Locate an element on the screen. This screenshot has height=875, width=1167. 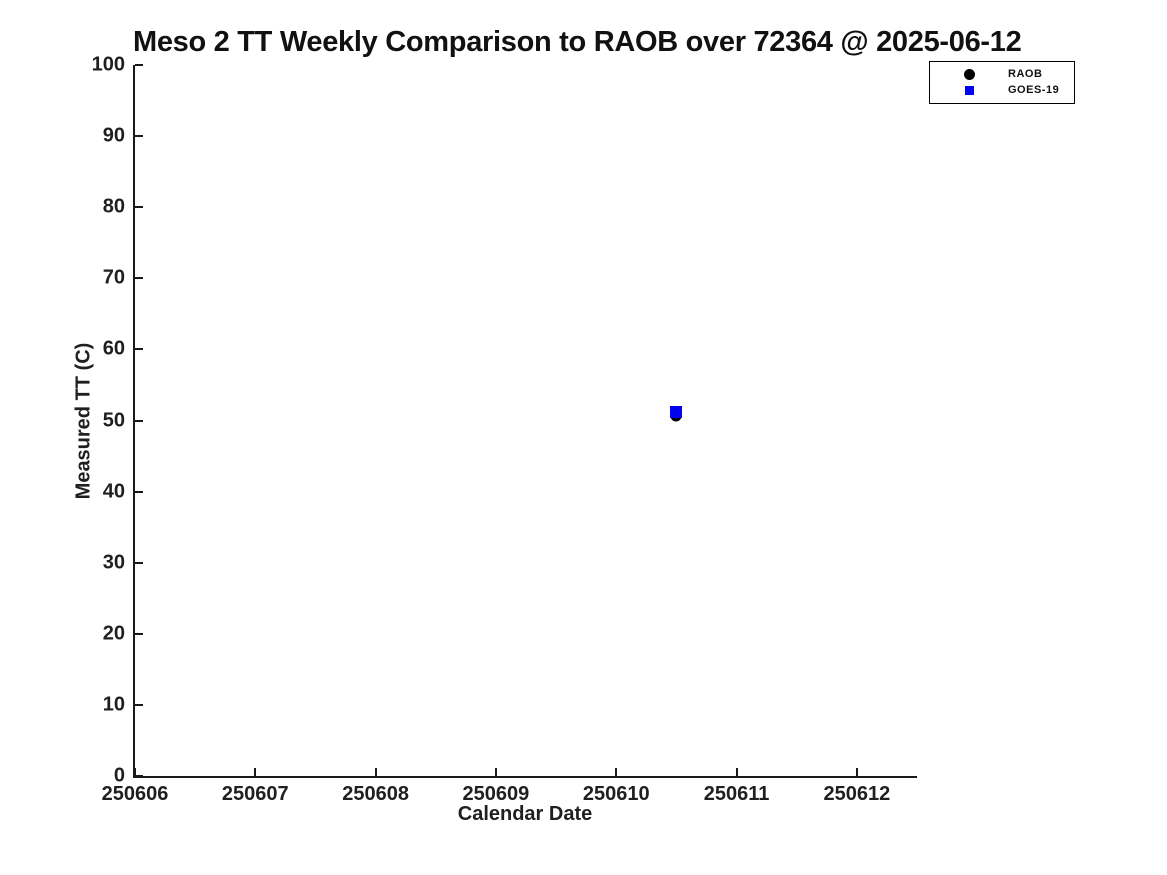
y-tick-label: 80 is located at coordinates (113, 206).